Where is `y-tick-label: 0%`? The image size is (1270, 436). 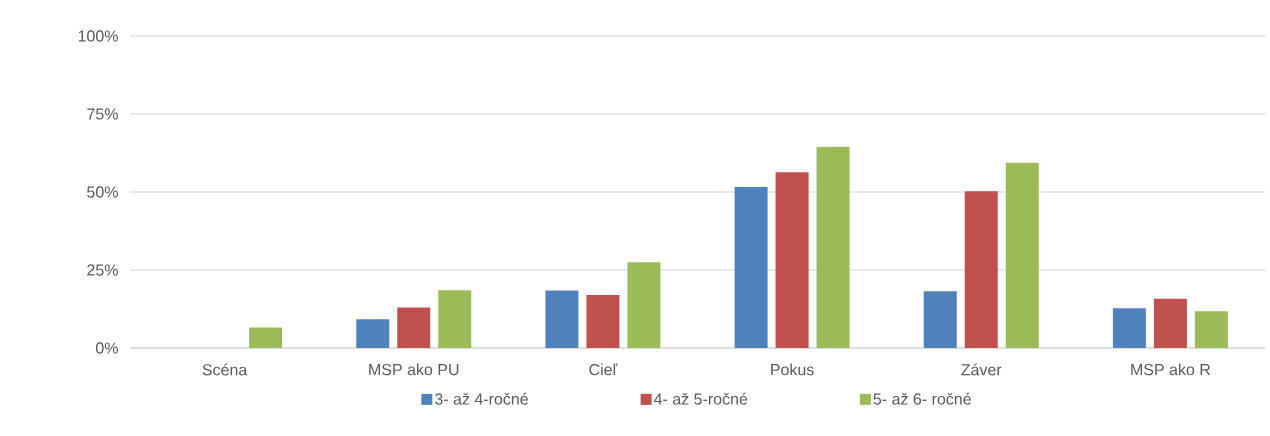 y-tick-label: 0% is located at coordinates (106, 348).